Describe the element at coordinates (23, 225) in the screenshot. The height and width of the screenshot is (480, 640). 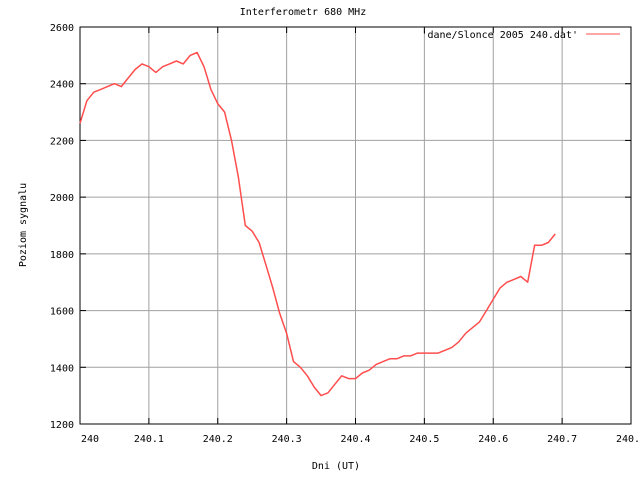
I see `y-axis-label: Poziom sygnalu` at that location.